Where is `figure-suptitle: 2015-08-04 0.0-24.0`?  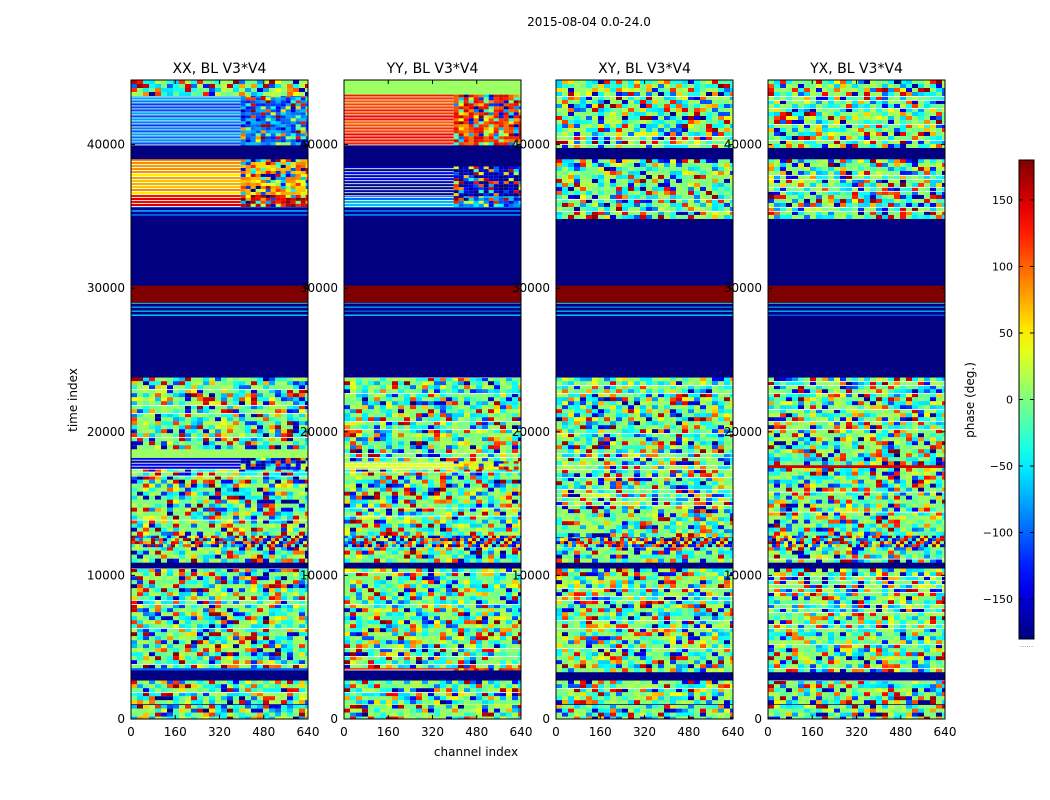
figure-suptitle: 2015-08-04 0.0-24.0 is located at coordinates (589, 22).